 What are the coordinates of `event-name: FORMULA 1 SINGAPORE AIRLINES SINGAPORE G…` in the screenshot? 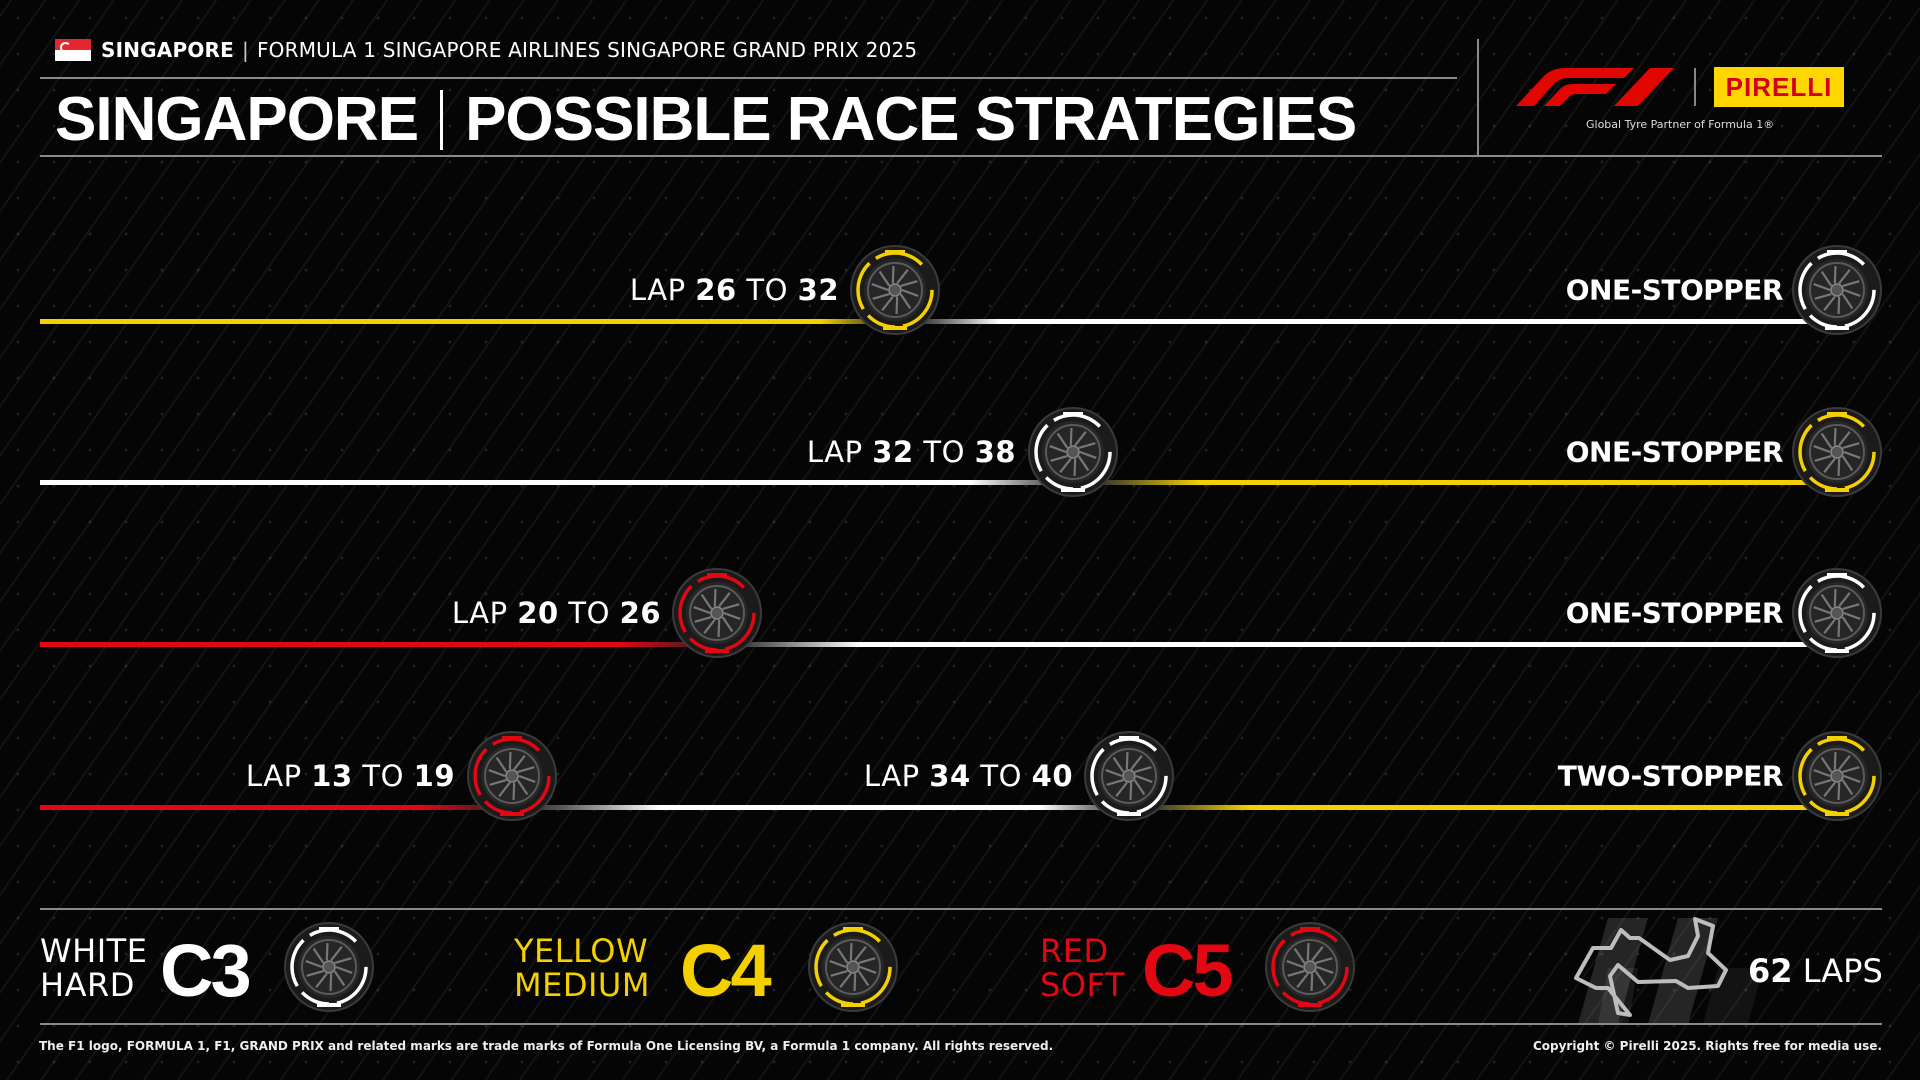 It's located at (587, 50).